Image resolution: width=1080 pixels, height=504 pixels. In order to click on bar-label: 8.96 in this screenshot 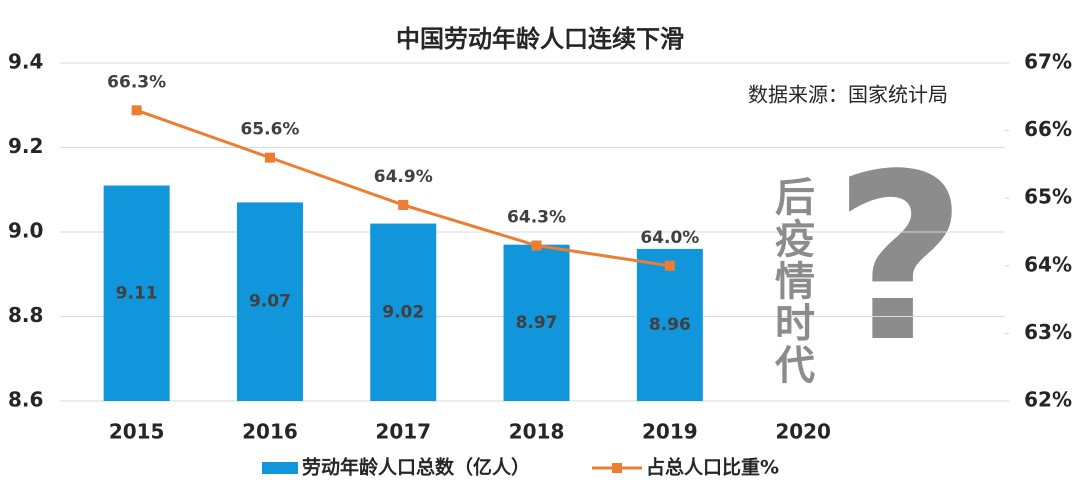, I will do `click(670, 325)`.